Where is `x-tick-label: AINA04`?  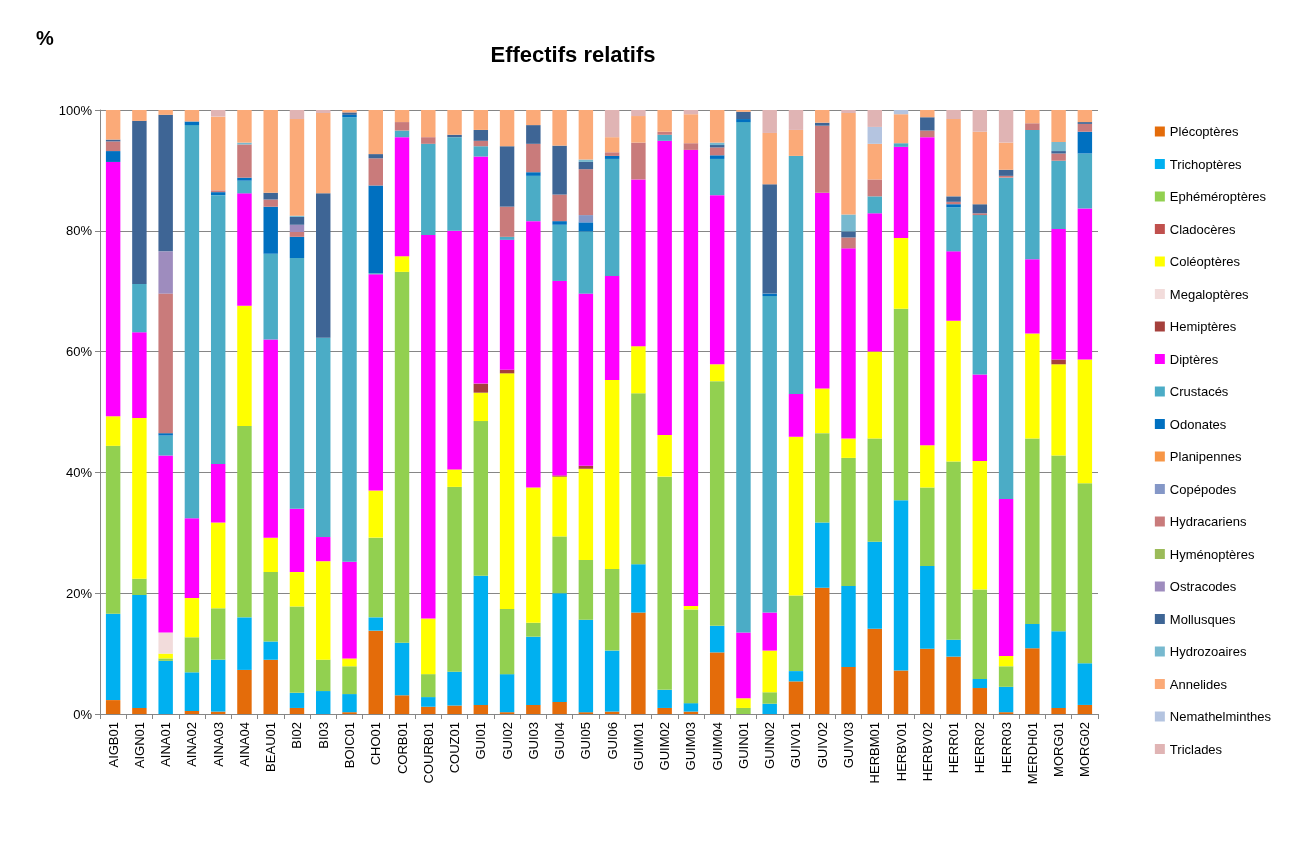
x-tick-label: AINA04 is located at coordinates (244, 744).